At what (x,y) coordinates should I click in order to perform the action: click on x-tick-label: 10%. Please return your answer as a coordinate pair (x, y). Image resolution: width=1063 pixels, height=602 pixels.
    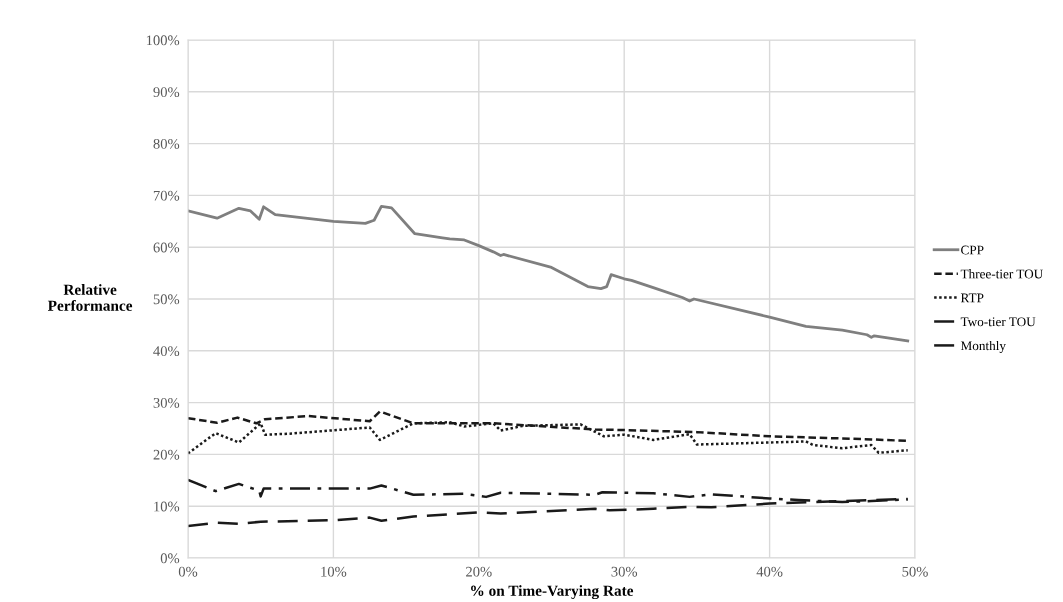
    Looking at the image, I should click on (334, 571).